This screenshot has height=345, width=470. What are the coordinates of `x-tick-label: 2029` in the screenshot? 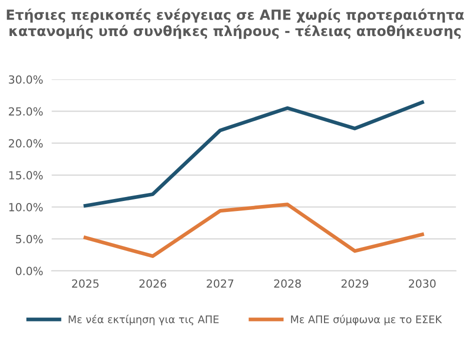 It's located at (355, 283).